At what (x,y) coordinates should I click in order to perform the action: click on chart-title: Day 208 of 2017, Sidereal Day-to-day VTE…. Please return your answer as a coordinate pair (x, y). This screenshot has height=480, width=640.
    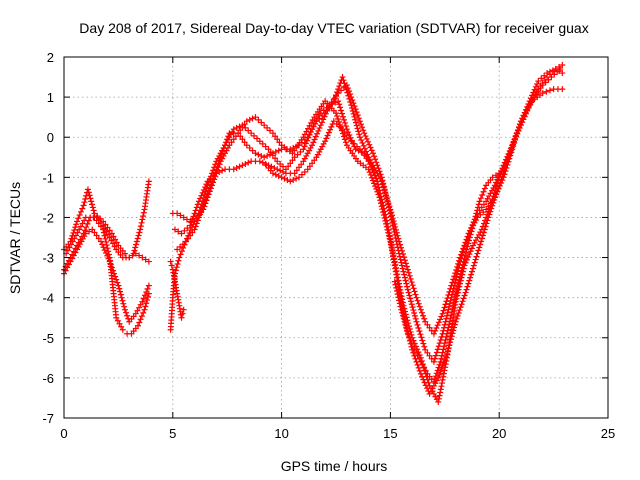
    Looking at the image, I should click on (333, 28).